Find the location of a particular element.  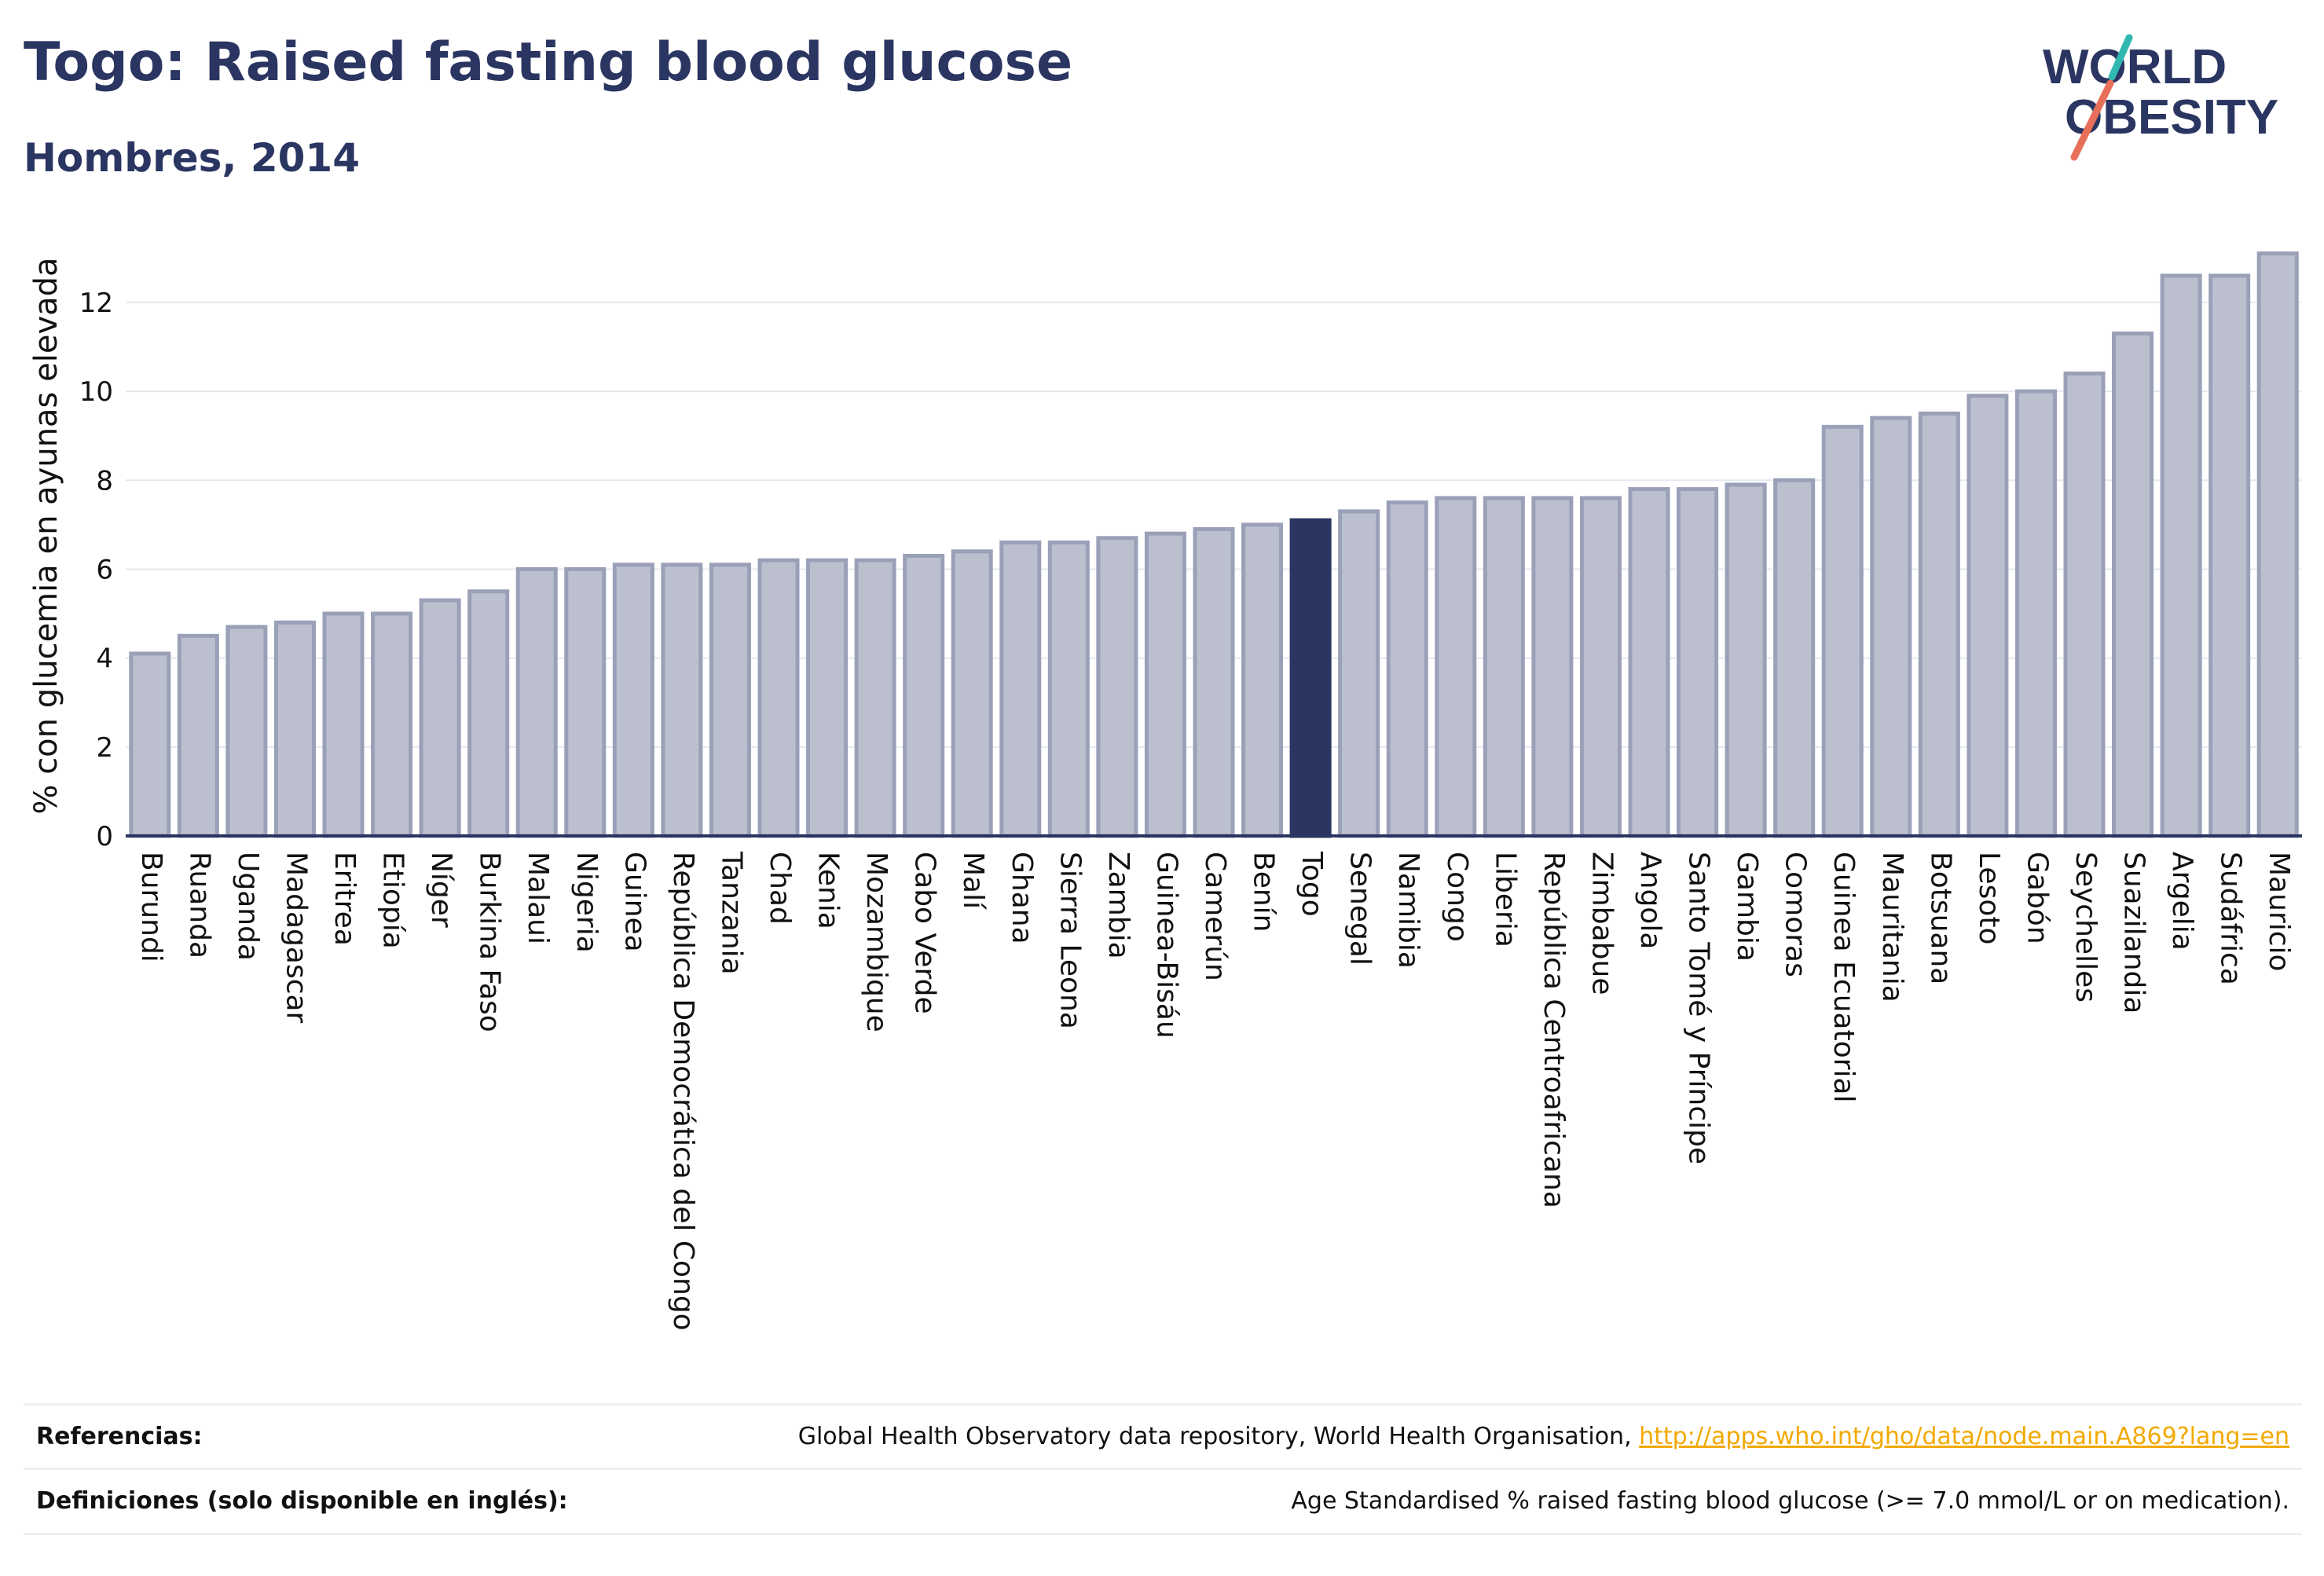

x-tick-label: Ghana is located at coordinates (1022, 898).